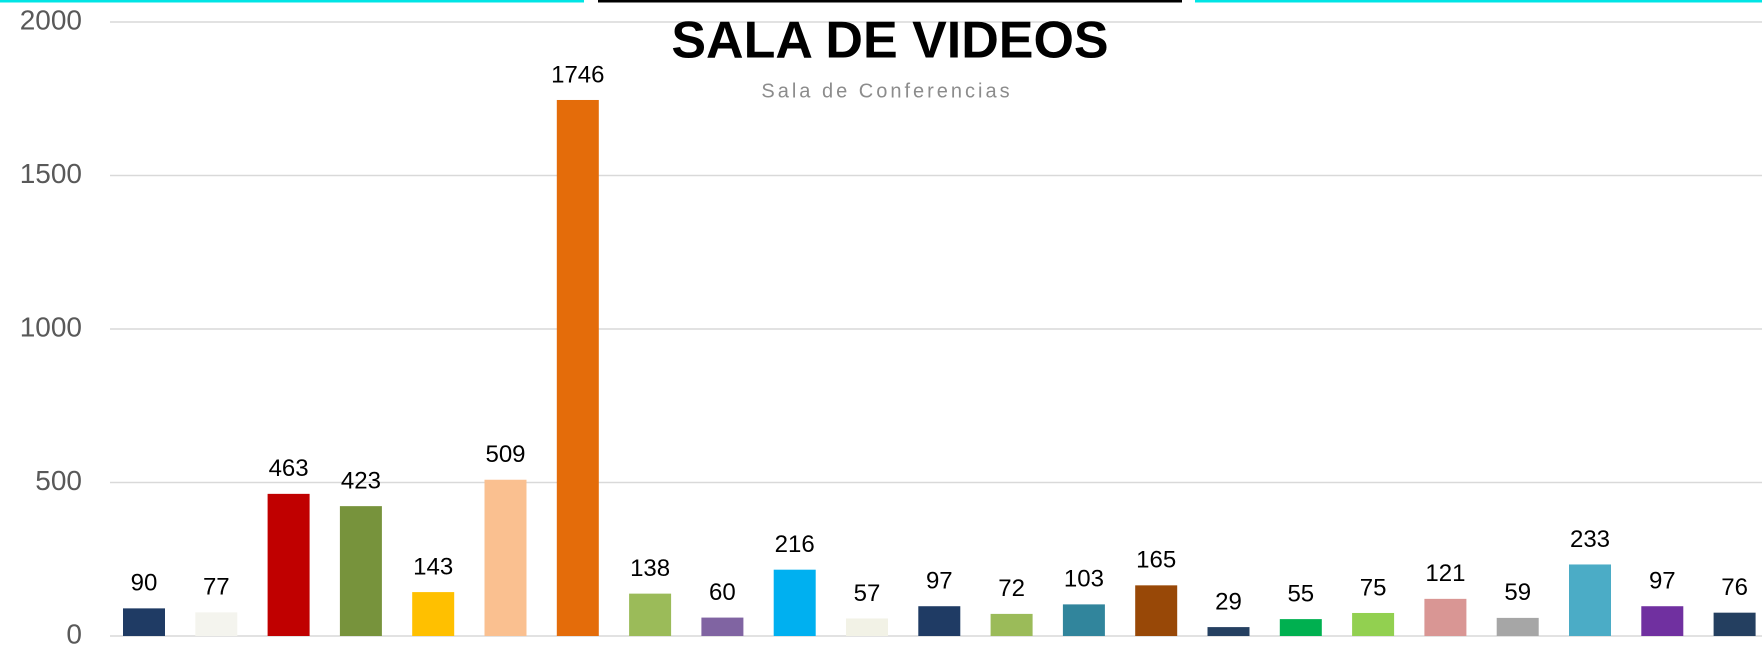  I want to click on y-tick-label: 0, so click(74, 632).